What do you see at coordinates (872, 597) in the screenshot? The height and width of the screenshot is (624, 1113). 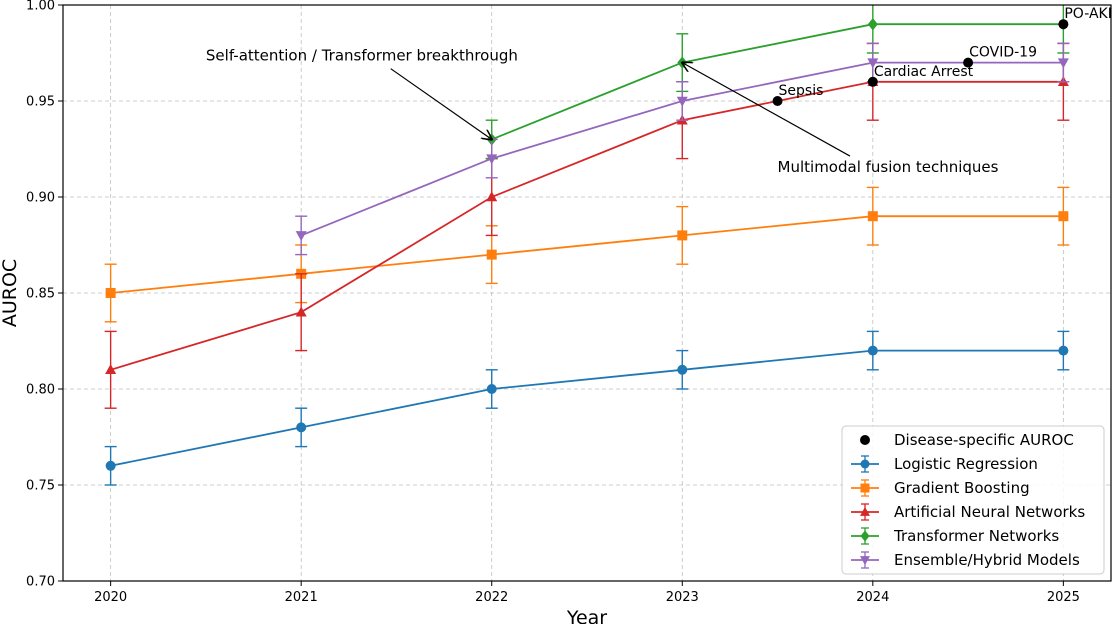 I see `x-tick-label: 2024` at bounding box center [872, 597].